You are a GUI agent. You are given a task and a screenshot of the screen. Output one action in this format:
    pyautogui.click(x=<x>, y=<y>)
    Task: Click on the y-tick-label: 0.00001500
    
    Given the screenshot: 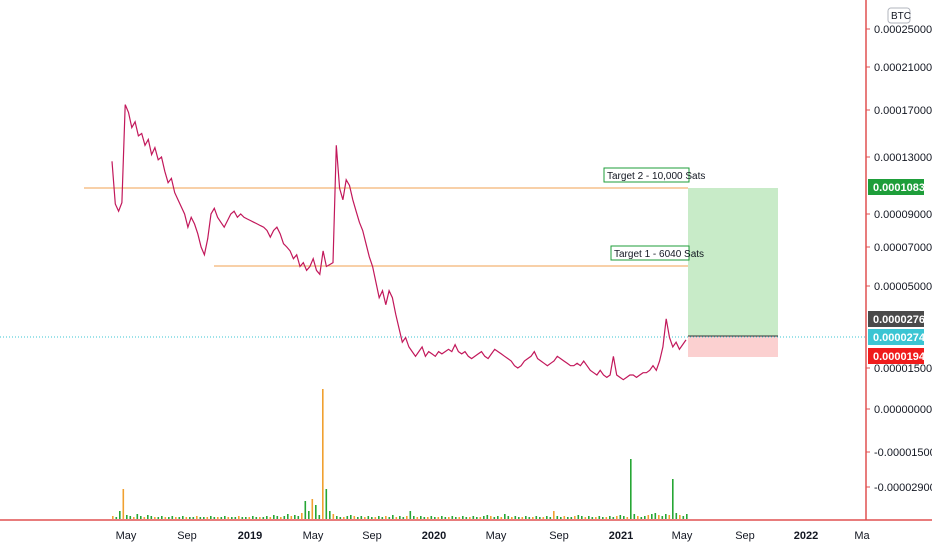 What is the action you would take?
    pyautogui.click(x=903, y=369)
    